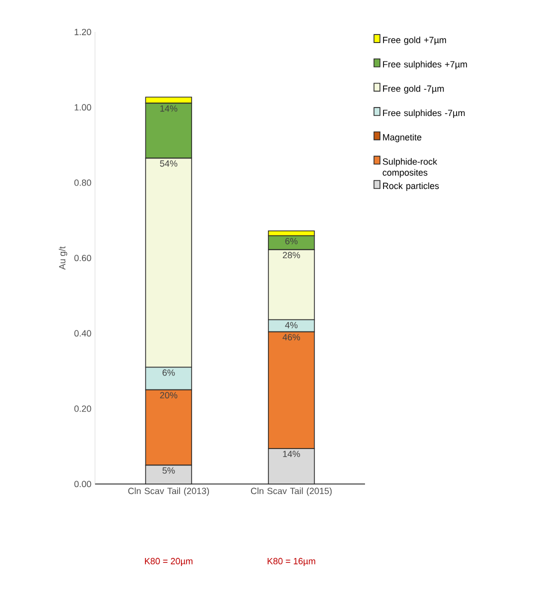 The width and height of the screenshot is (542, 601). I want to click on legend-label: Free sulphides -7µm, so click(424, 114).